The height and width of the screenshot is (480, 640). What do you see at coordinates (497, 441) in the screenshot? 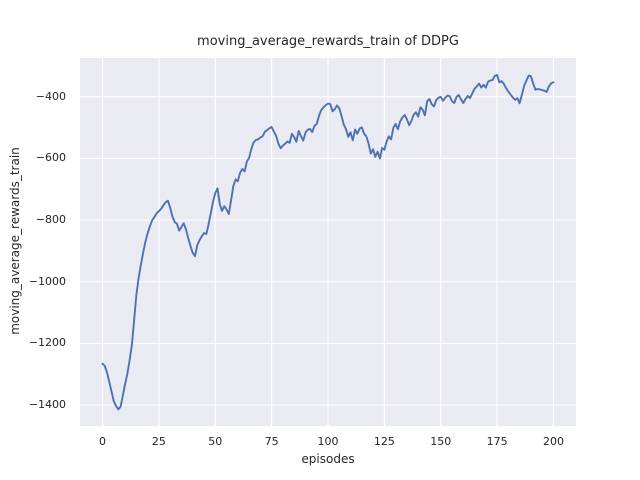
I see `x-tick-label: 175` at bounding box center [497, 441].